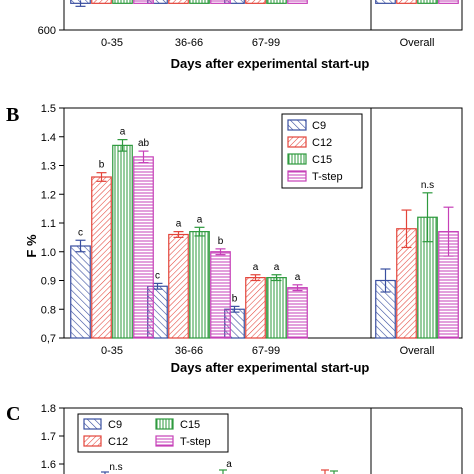 The height and width of the screenshot is (474, 474). What do you see at coordinates (47, 31) in the screenshot?
I see `panel-a-ytick-label: 600` at bounding box center [47, 31].